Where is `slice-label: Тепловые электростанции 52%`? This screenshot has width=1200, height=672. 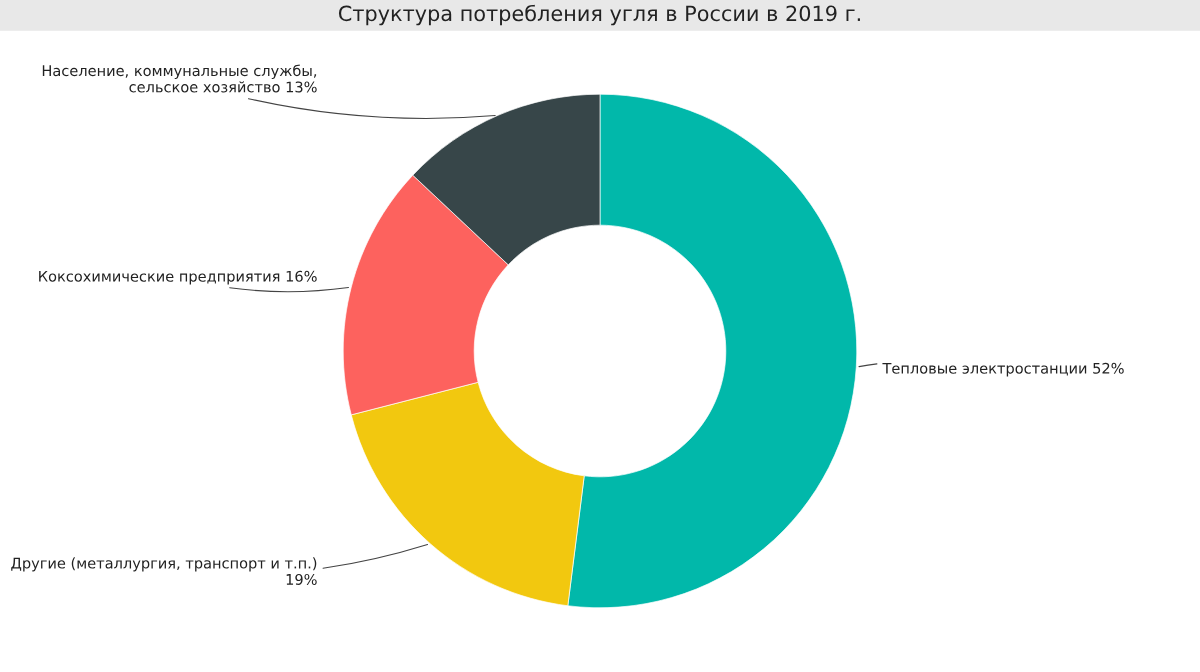
slice-label: Тепловые электростанции 52% is located at coordinates (1003, 369).